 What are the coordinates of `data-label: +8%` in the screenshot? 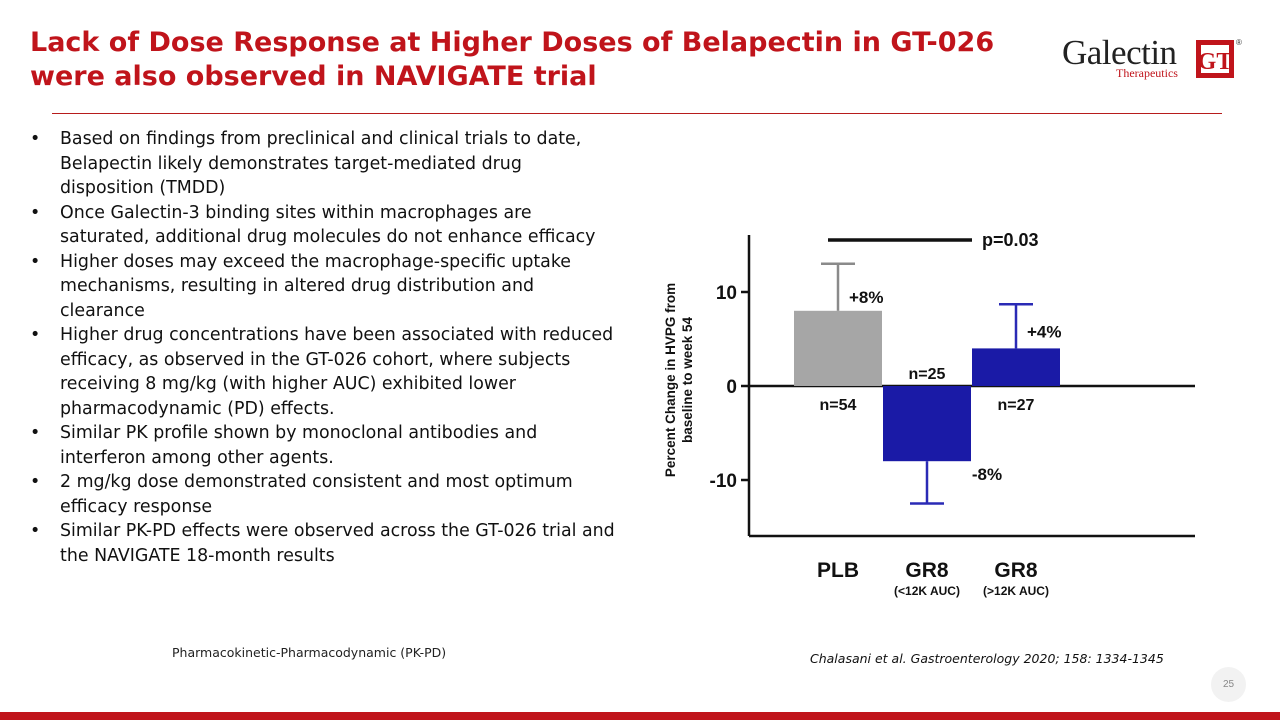 It's located at (866, 297).